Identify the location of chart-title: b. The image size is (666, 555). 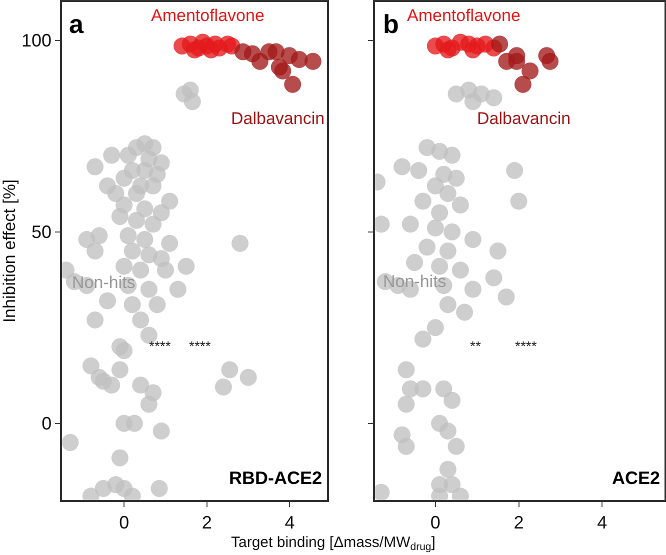
(391, 24).